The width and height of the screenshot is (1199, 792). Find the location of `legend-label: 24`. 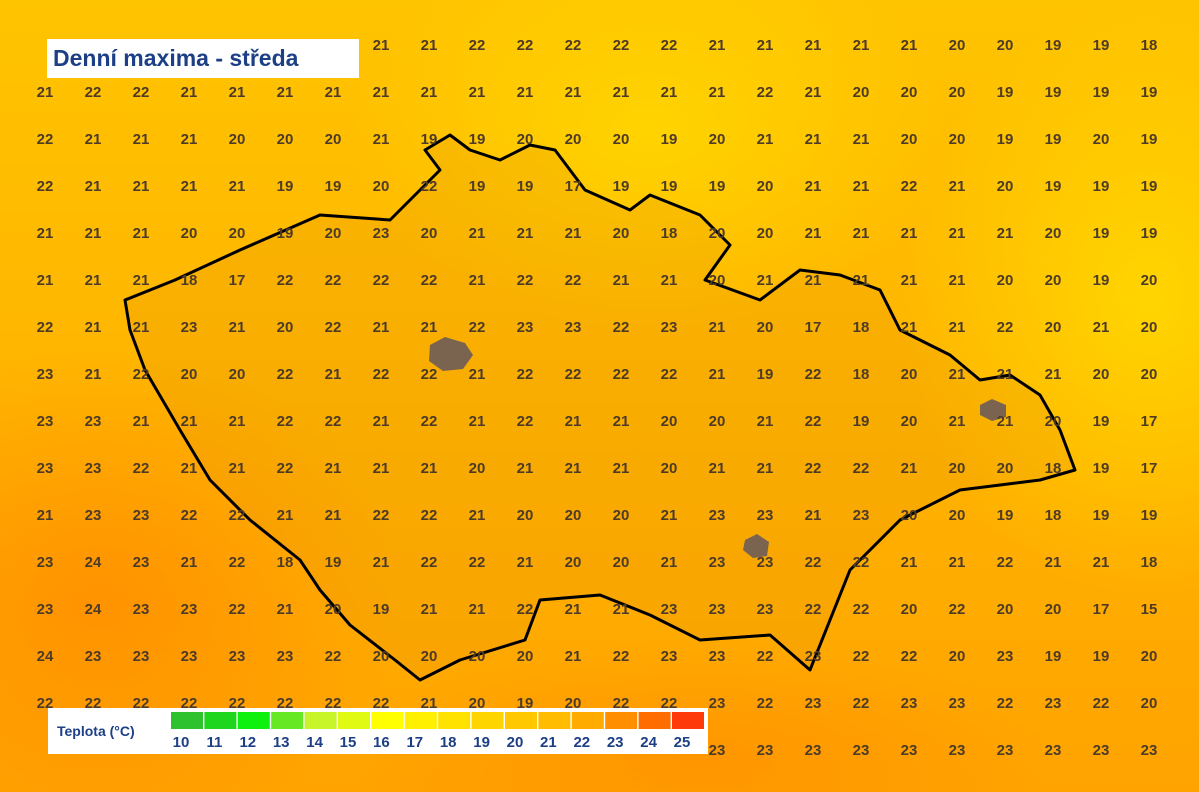

legend-label: 24 is located at coordinates (648, 742).